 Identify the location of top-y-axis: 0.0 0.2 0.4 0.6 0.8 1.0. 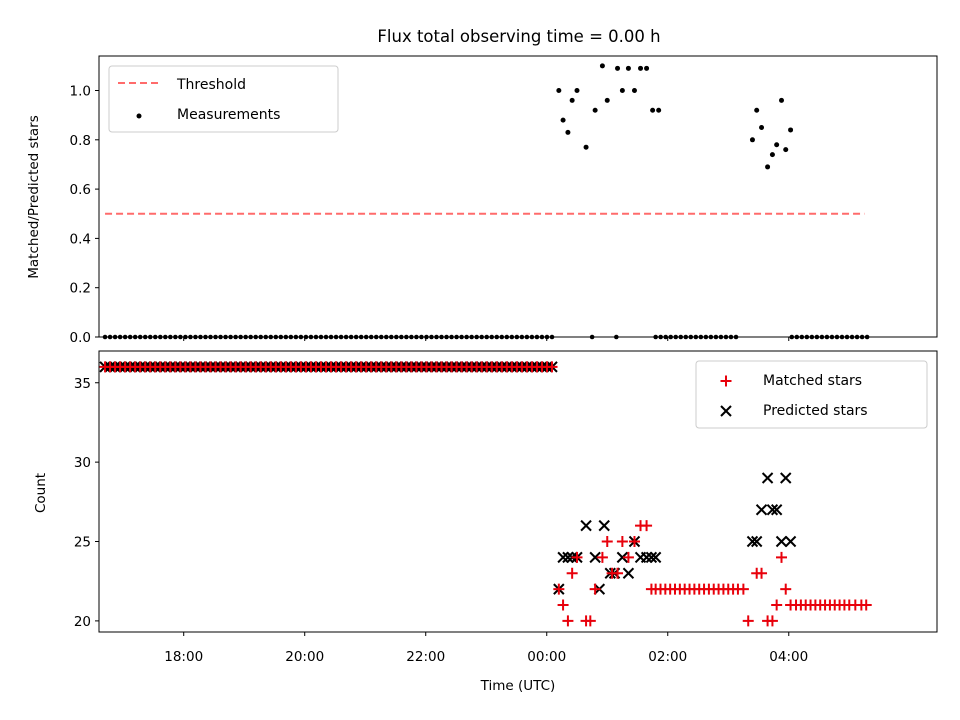
(84, 215).